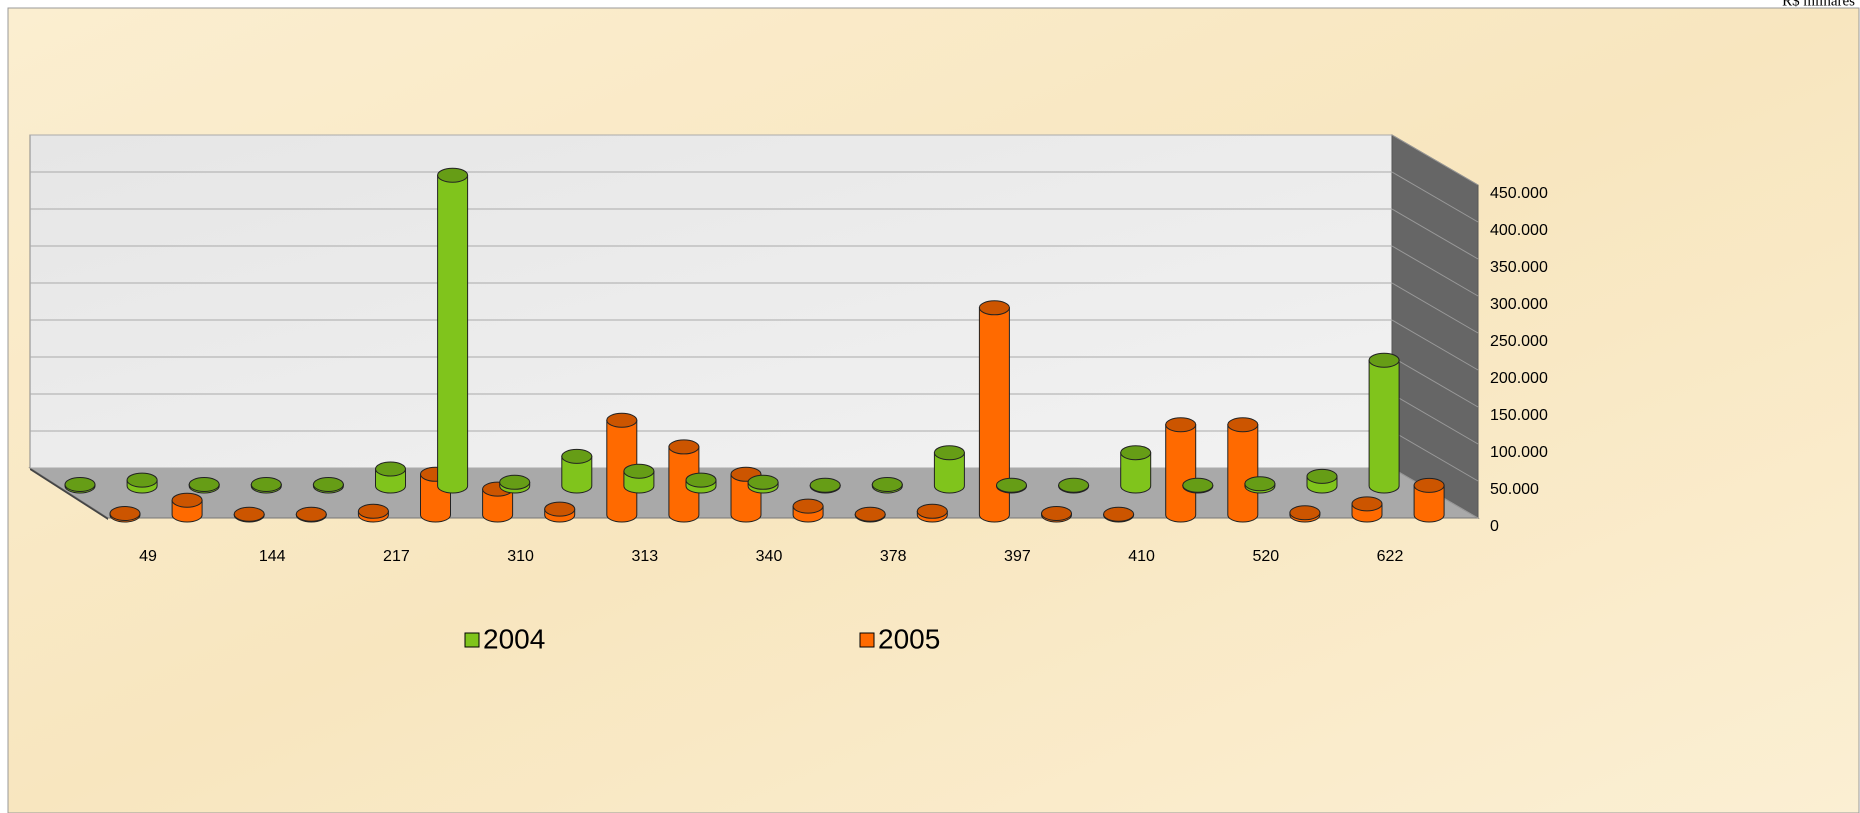 The width and height of the screenshot is (1860, 813). What do you see at coordinates (769, 556) in the screenshot?
I see `x-tick-label: 340` at bounding box center [769, 556].